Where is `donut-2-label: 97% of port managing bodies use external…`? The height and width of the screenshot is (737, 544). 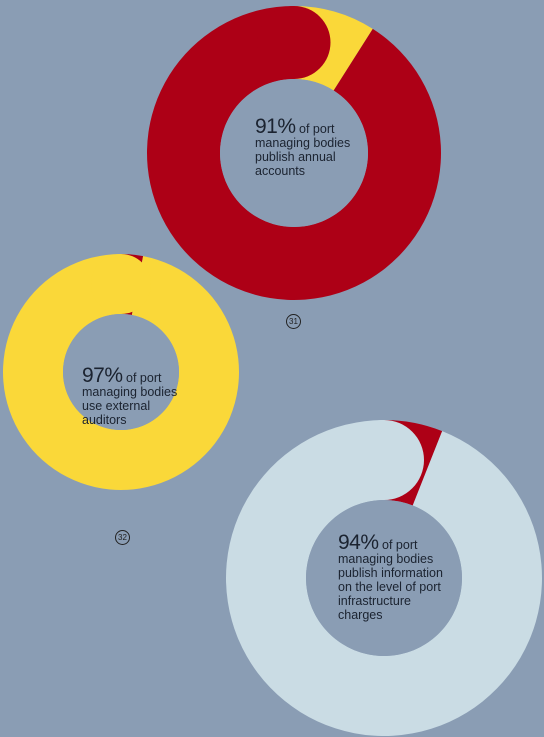 donut-2-label: 97% of port managing bodies use external… is located at coordinates (132, 396).